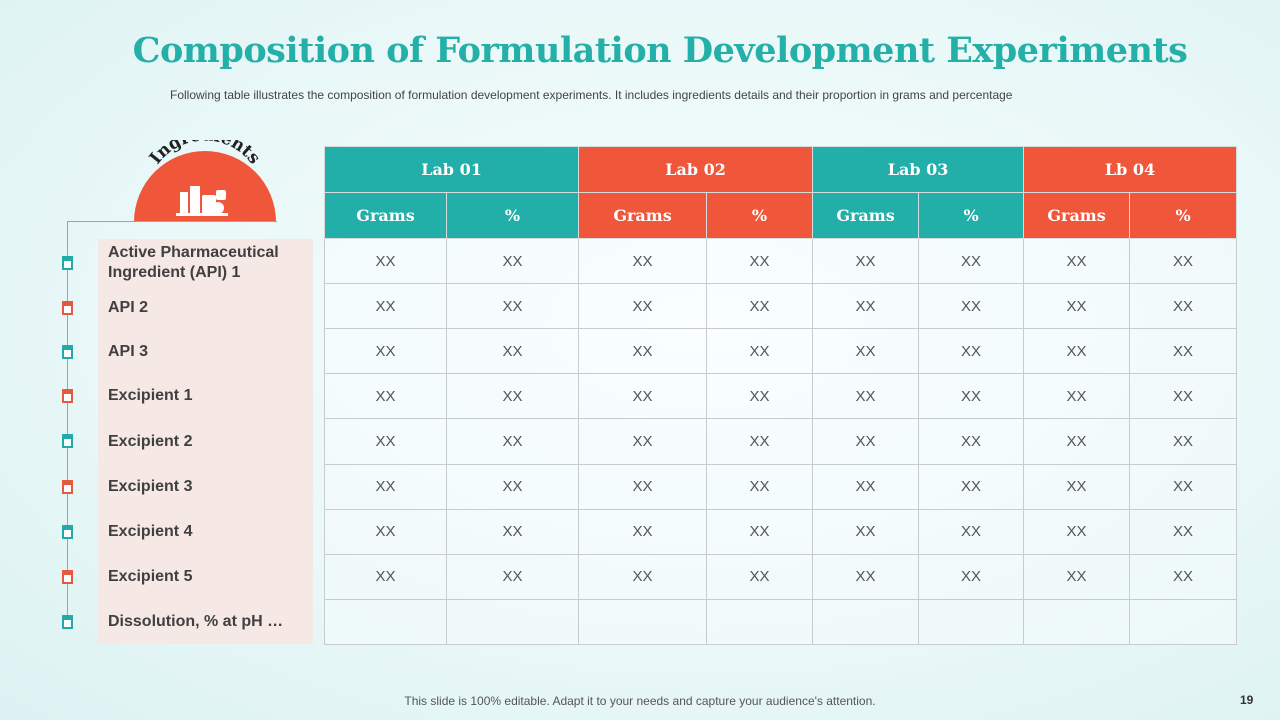  Describe the element at coordinates (67, 422) in the screenshot. I see `timeline-line` at that location.